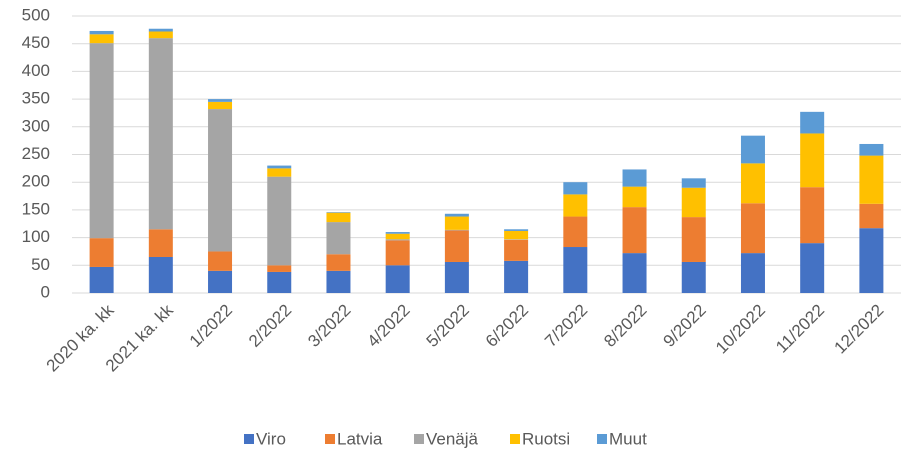  What do you see at coordinates (507, 326) in the screenshot?
I see `x-tick-label: 6/2022` at bounding box center [507, 326].